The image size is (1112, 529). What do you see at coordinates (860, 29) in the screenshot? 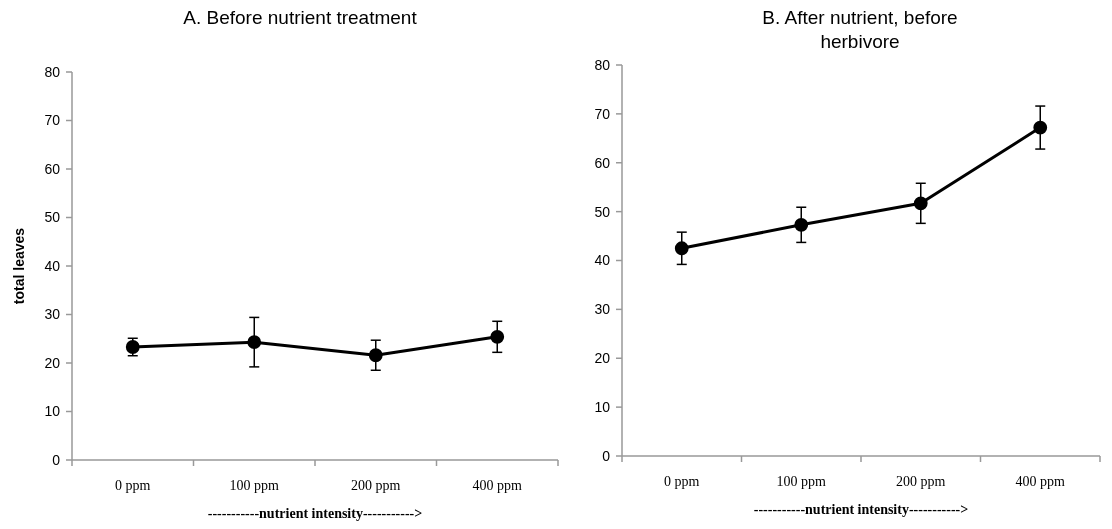
I see `chart-title: B. After nutrient, before herbivore` at bounding box center [860, 29].